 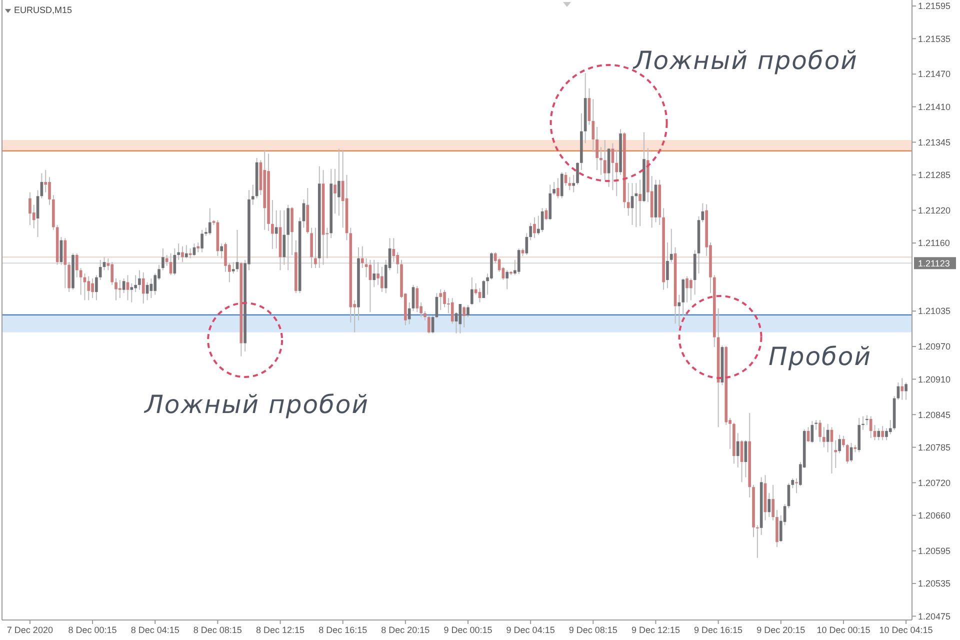 What do you see at coordinates (843, 630) in the screenshot?
I see `x-tick-label: 10 Dec 00:15` at bounding box center [843, 630].